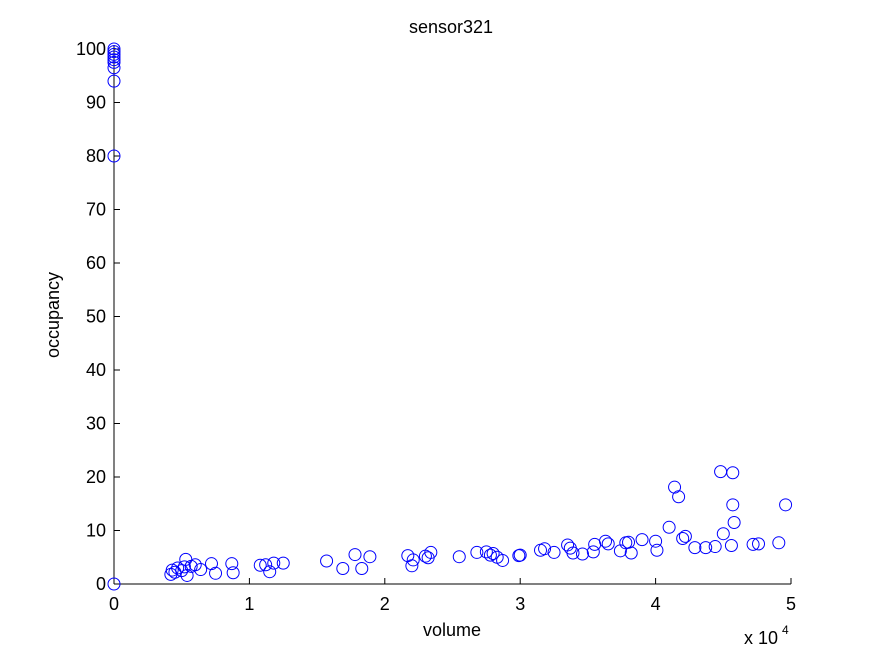 Image resolution: width=875 pixels, height=656 pixels. I want to click on y-tick-label: 100, so click(91, 49).